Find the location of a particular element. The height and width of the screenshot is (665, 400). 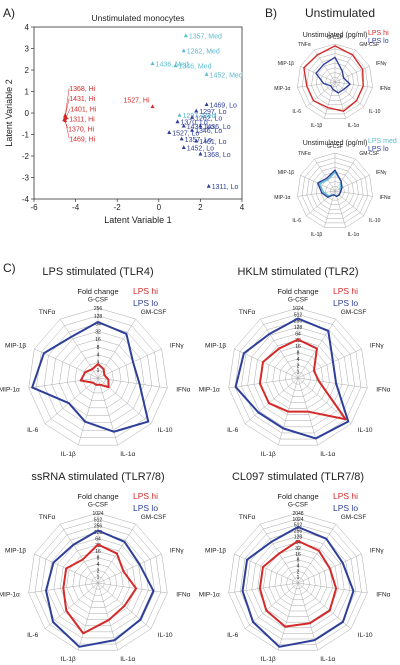

y-tick-label: -2 is located at coordinates (26, 156).